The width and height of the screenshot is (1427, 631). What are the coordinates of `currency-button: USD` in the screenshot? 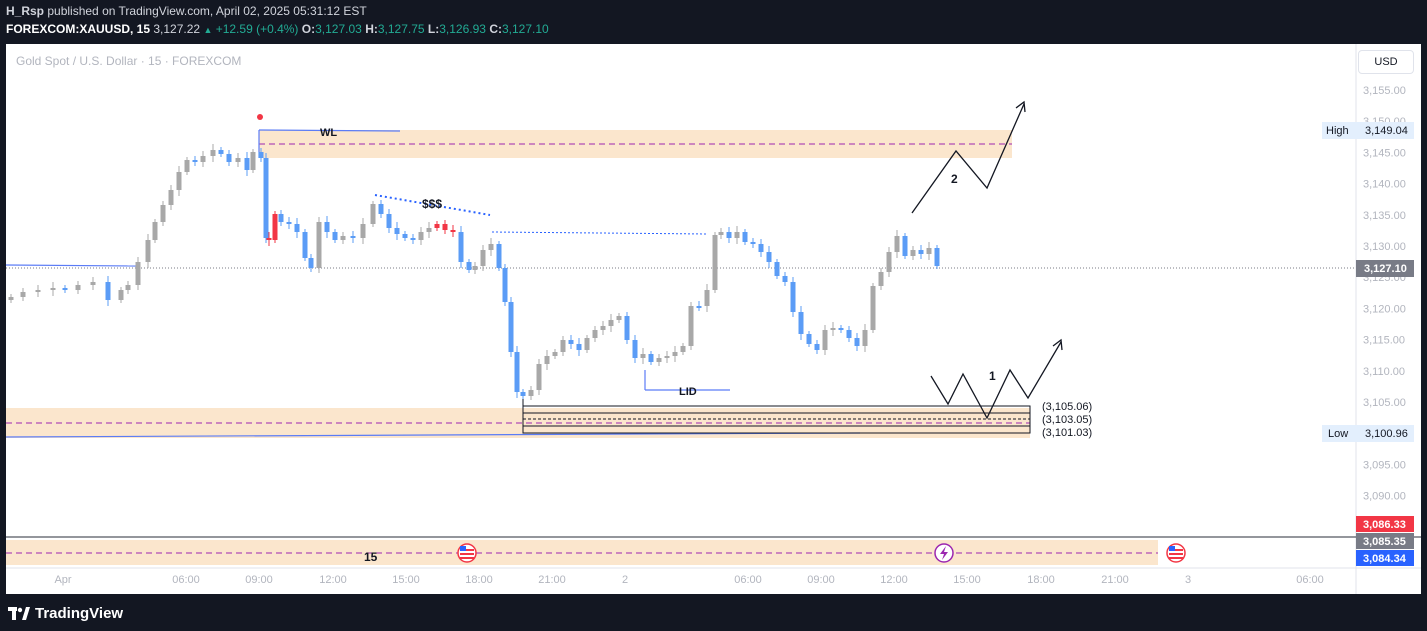 It's located at (1386, 62).